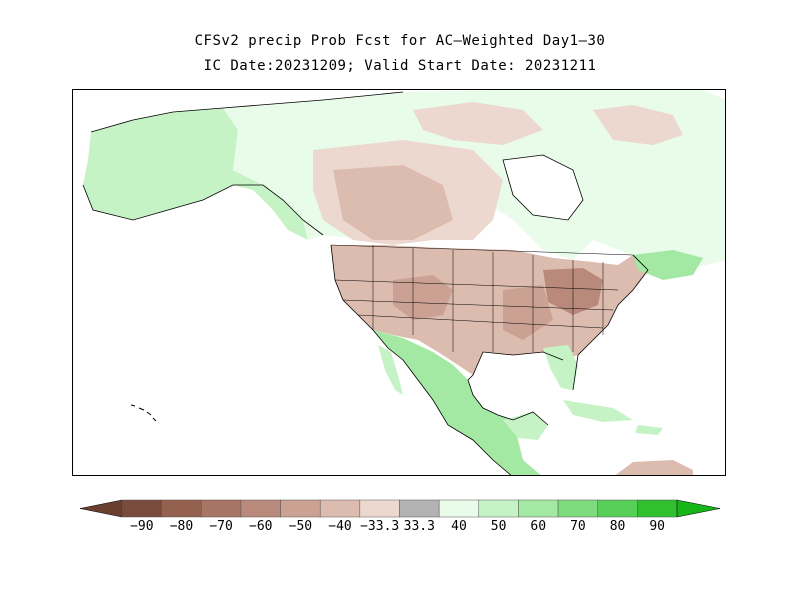 This screenshot has width=800, height=600. Describe the element at coordinates (613, 417) in the screenshot. I see `caribbean-islands` at that location.